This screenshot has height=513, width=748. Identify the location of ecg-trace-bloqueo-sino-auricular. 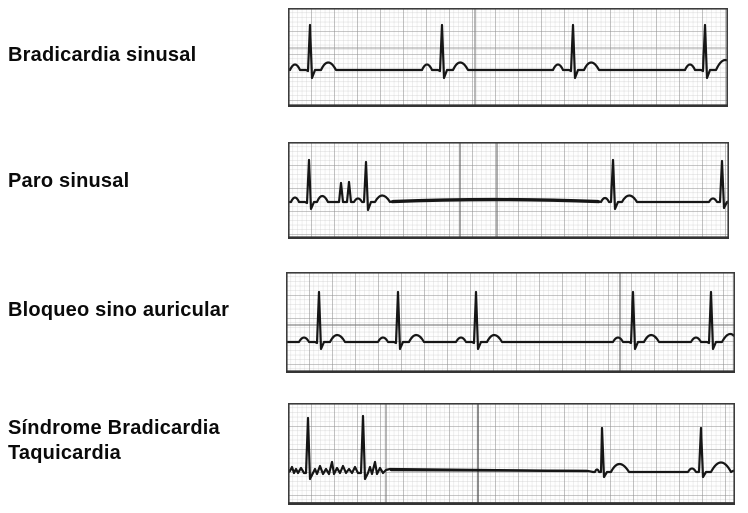
(510, 320).